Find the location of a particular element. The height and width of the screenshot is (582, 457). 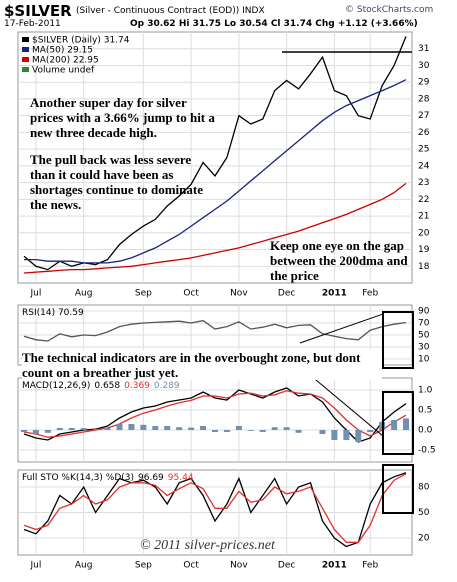

y-tick-label: 19 is located at coordinates (424, 250).